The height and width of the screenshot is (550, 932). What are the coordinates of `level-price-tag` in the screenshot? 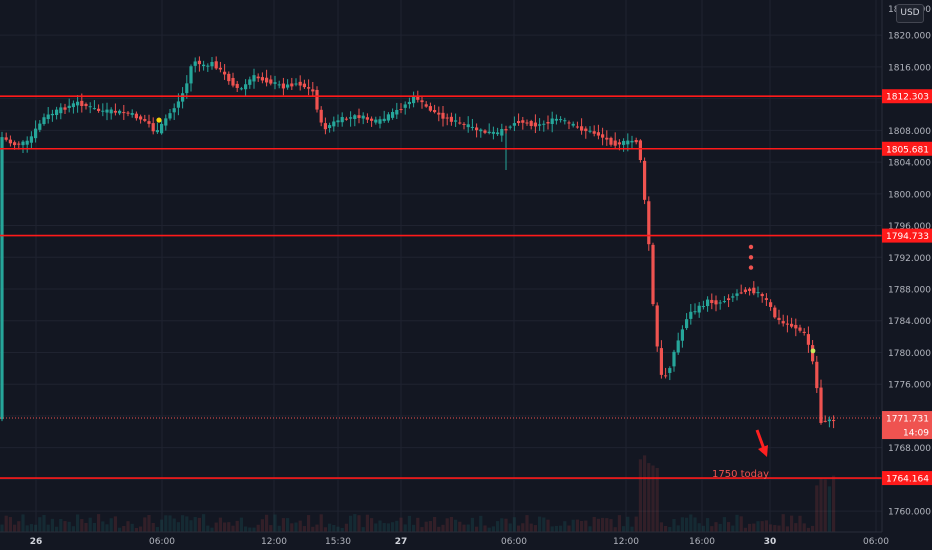 It's located at (907, 478).